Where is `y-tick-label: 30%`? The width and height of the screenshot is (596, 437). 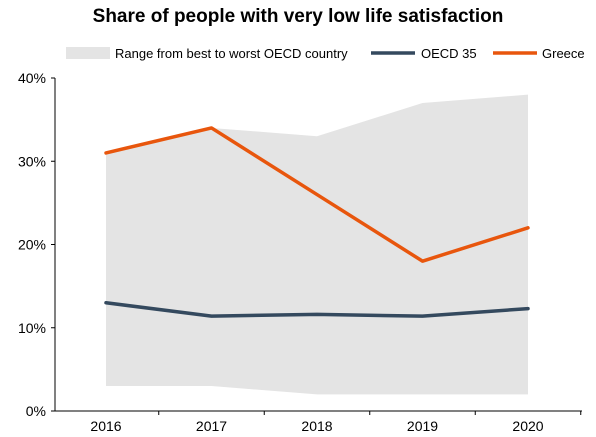 y-tick-label: 30% is located at coordinates (32, 161).